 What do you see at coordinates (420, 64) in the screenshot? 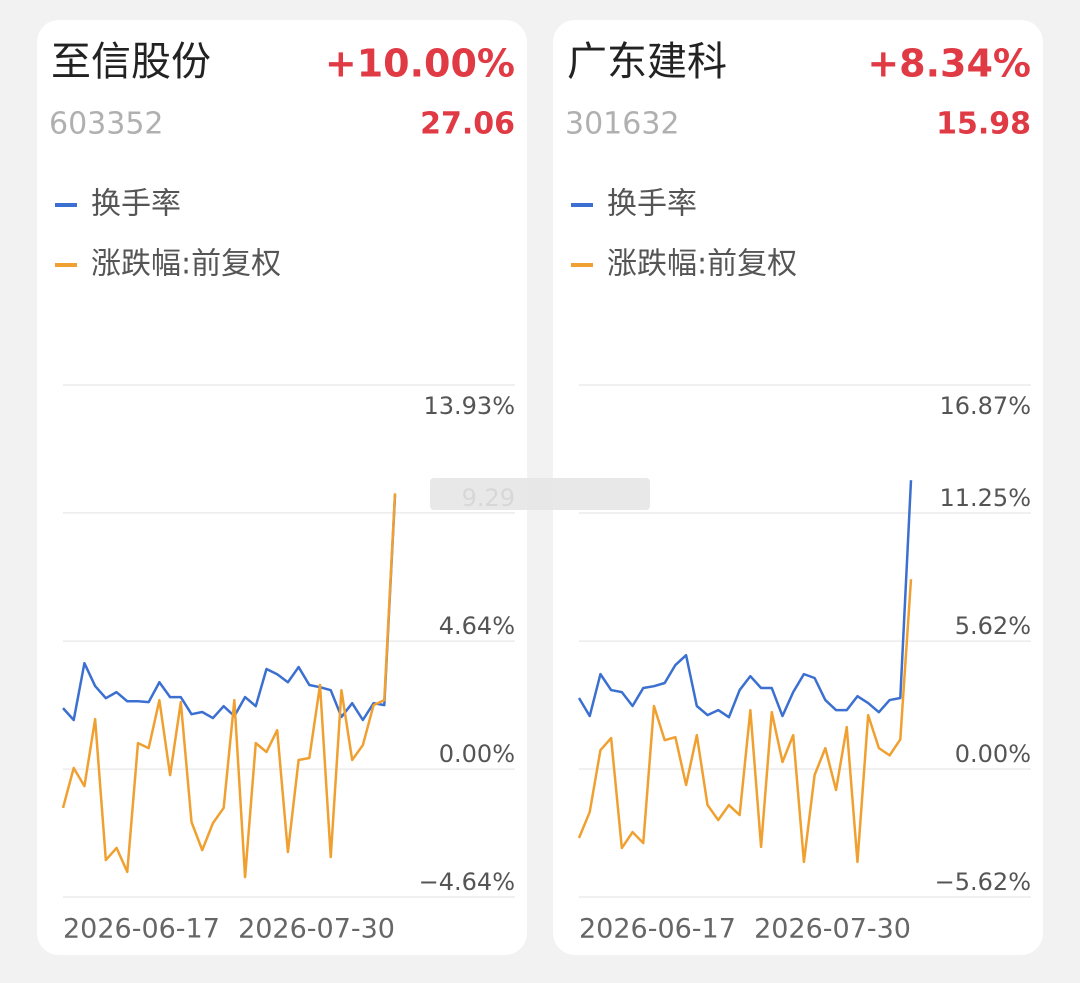
I see `change-percent: +10.00%` at bounding box center [420, 64].